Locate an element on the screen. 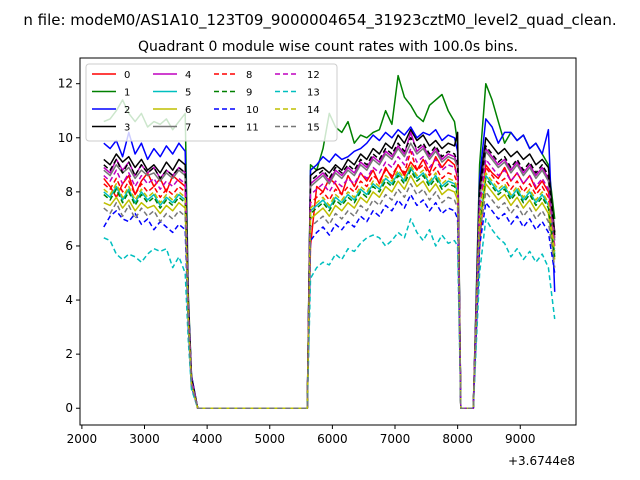 This screenshot has height=480, width=640. x-tick-label-5000: 5000 is located at coordinates (269, 439).